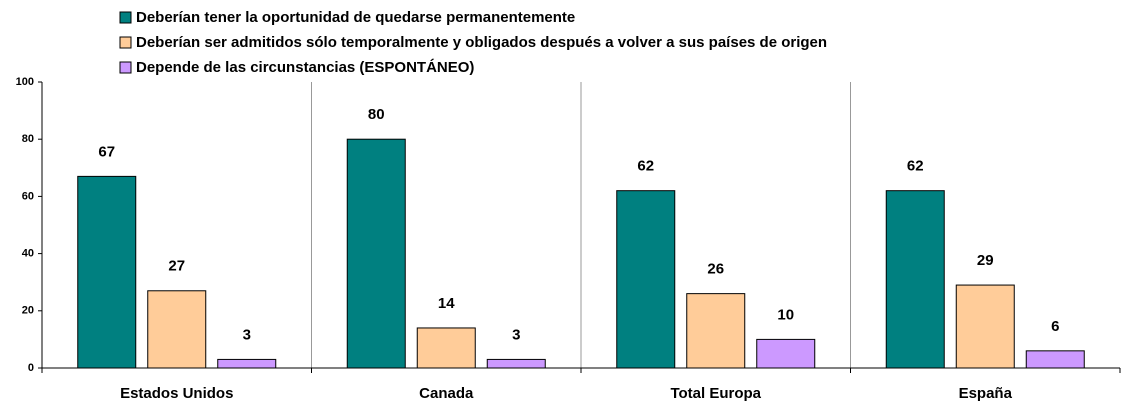 The width and height of the screenshot is (1123, 405). Describe the element at coordinates (106, 151) in the screenshot. I see `value-label: 67` at that location.